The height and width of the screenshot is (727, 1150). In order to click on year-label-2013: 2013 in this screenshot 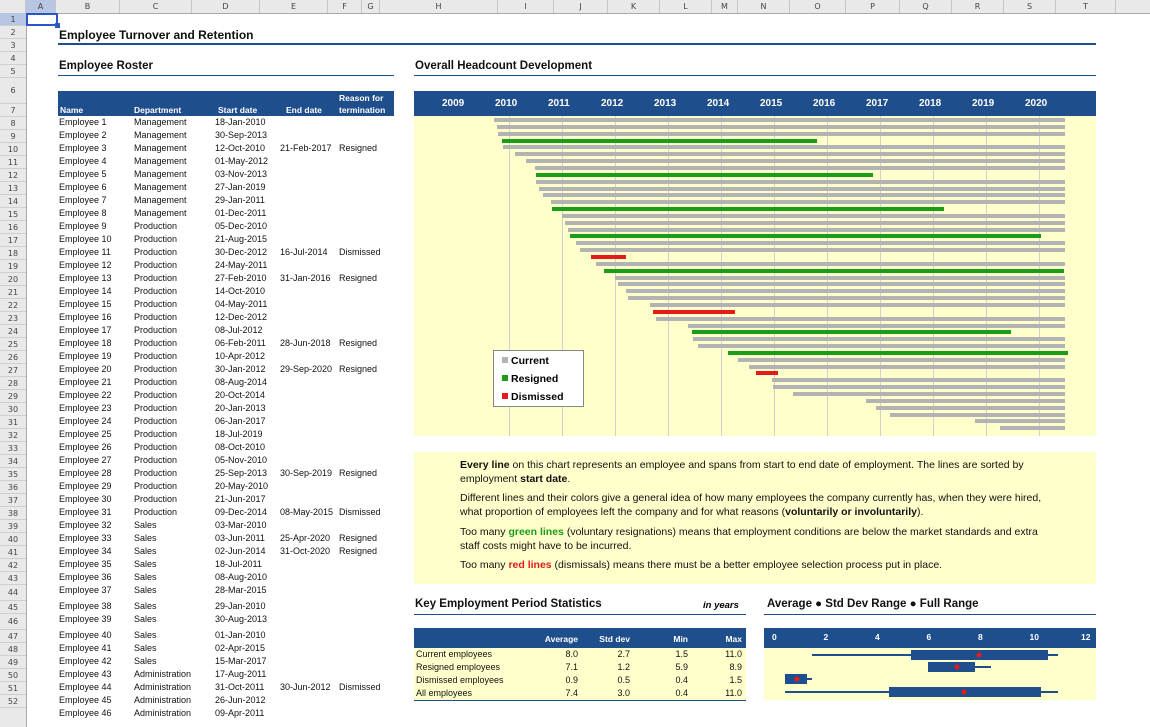, I will do `click(665, 103)`.